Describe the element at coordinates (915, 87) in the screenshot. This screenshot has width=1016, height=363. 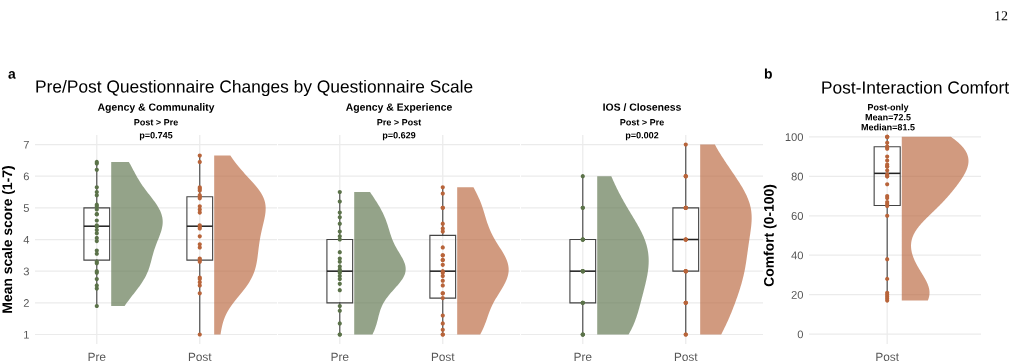
I see `chart-title: Post-Interaction Comfort` at that location.